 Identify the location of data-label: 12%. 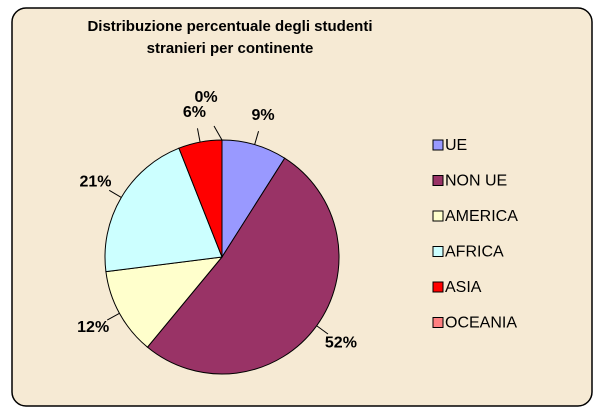
(93, 327).